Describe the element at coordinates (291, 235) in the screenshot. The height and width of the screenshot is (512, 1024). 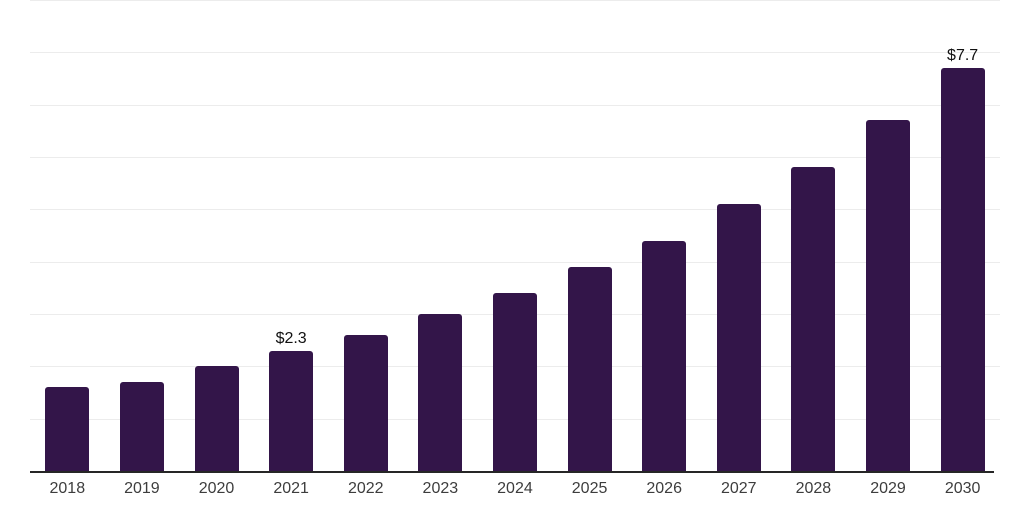
I see `bar-column-2021: $2.3` at that location.